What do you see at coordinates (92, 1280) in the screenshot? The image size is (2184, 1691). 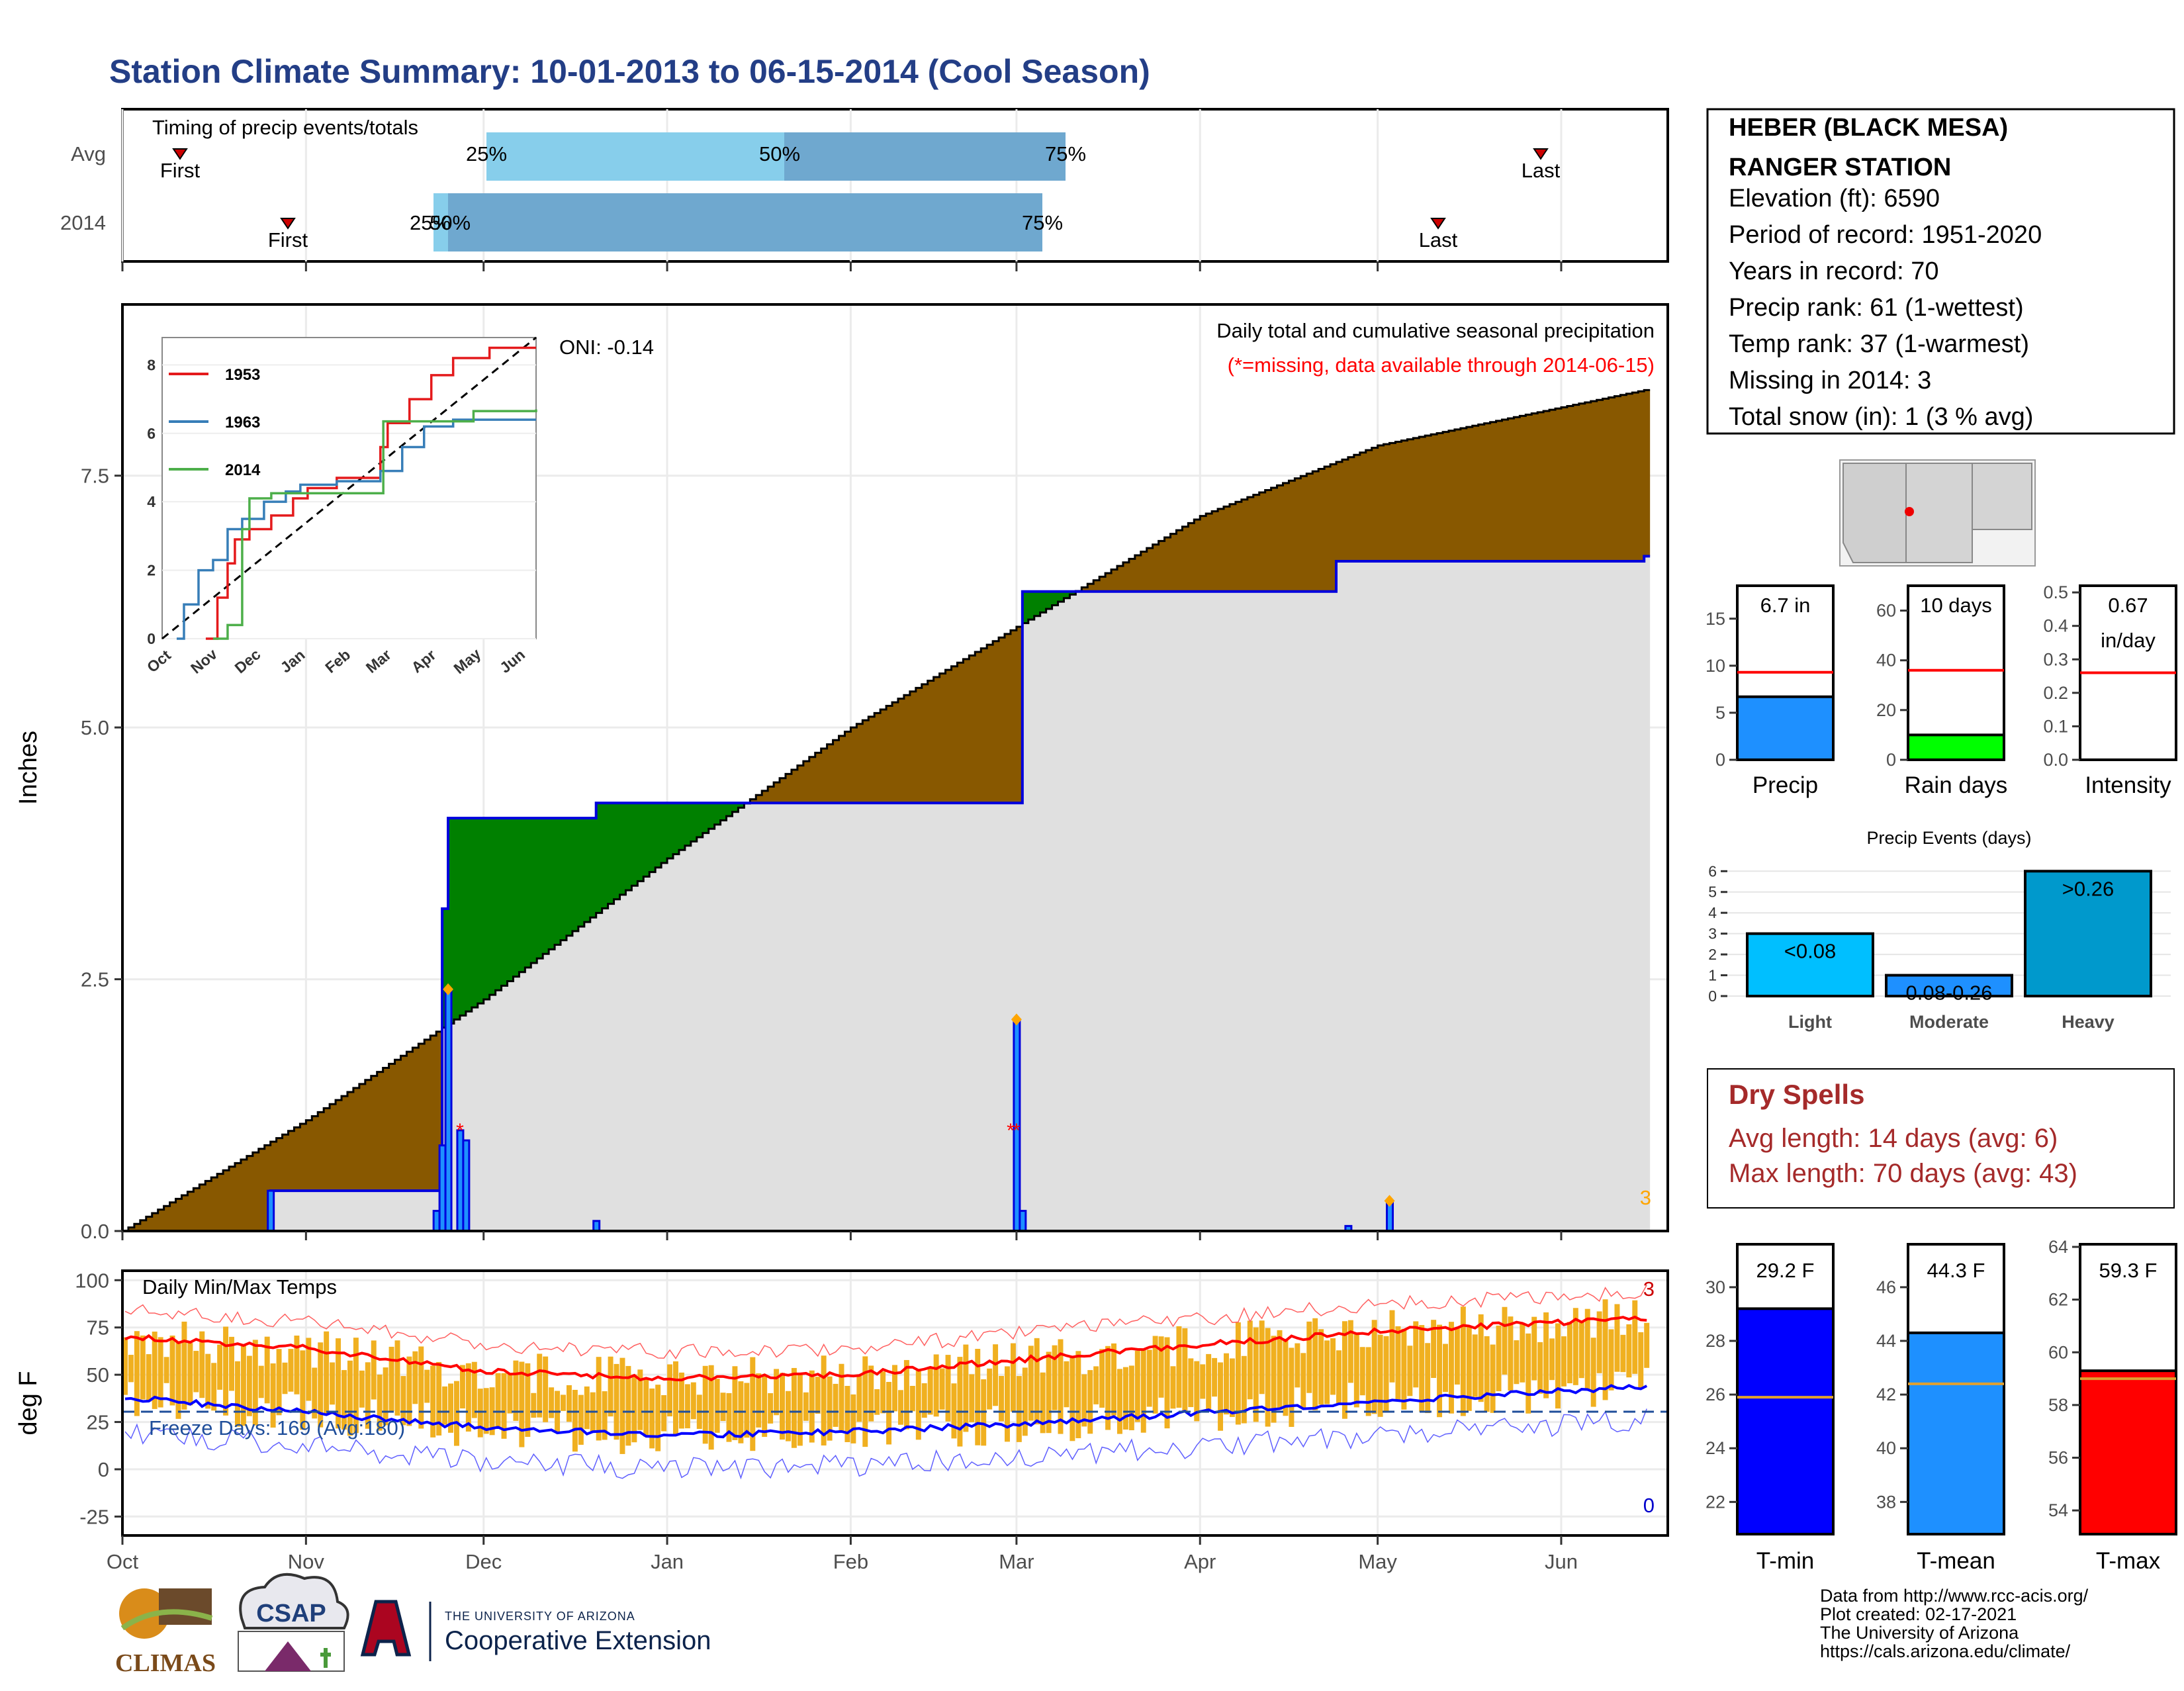 I see `temp-ytick-label: 100` at bounding box center [92, 1280].